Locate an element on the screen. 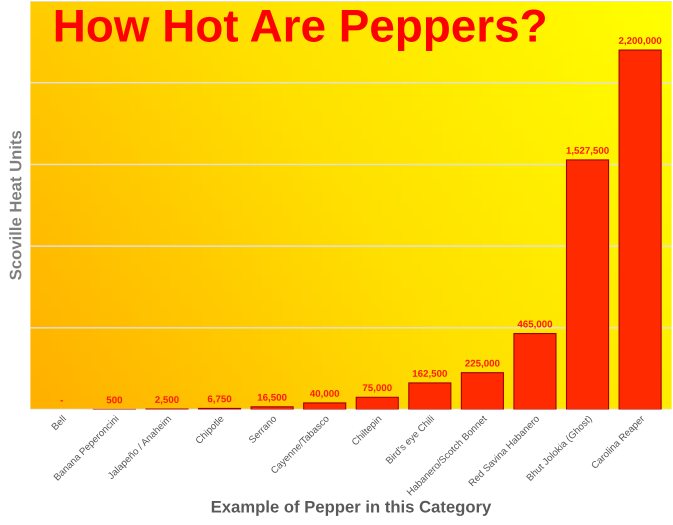  data-label: 1,527,500 is located at coordinates (587, 151).